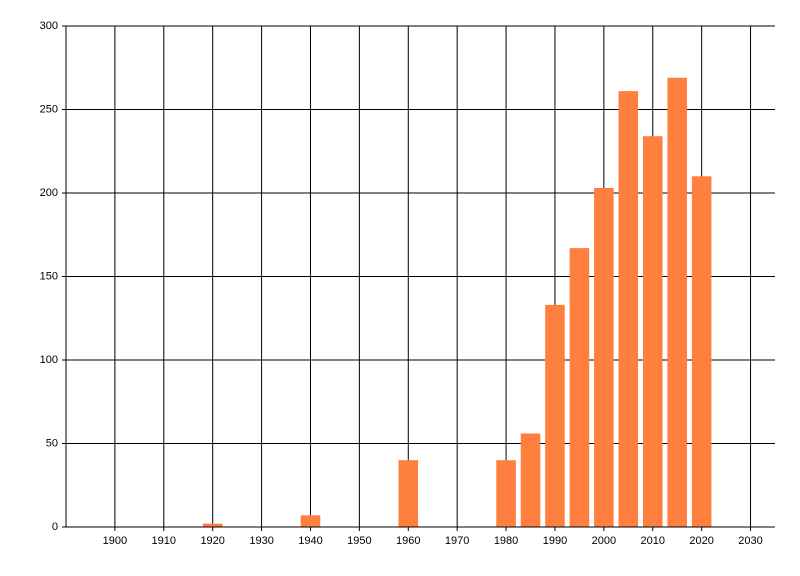  I want to click on y-tick-label: 300, so click(49, 26).